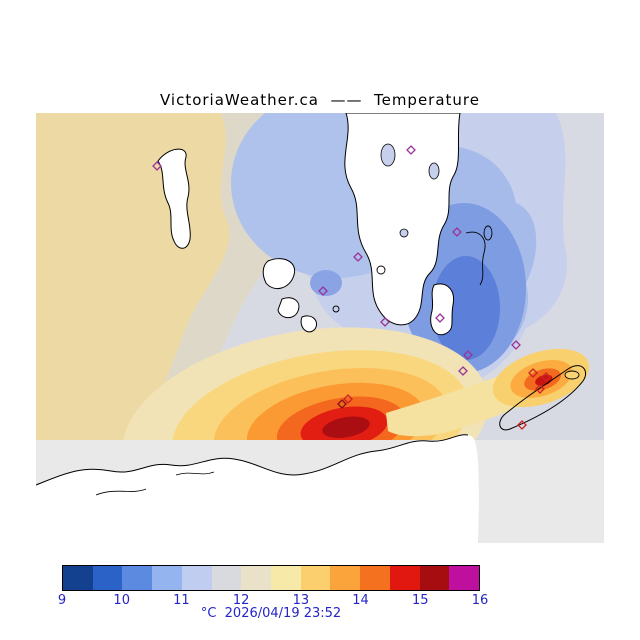 The height and width of the screenshot is (640, 640). Describe the element at coordinates (360, 600) in the screenshot. I see `colorbar-tick-label: 14` at that location.